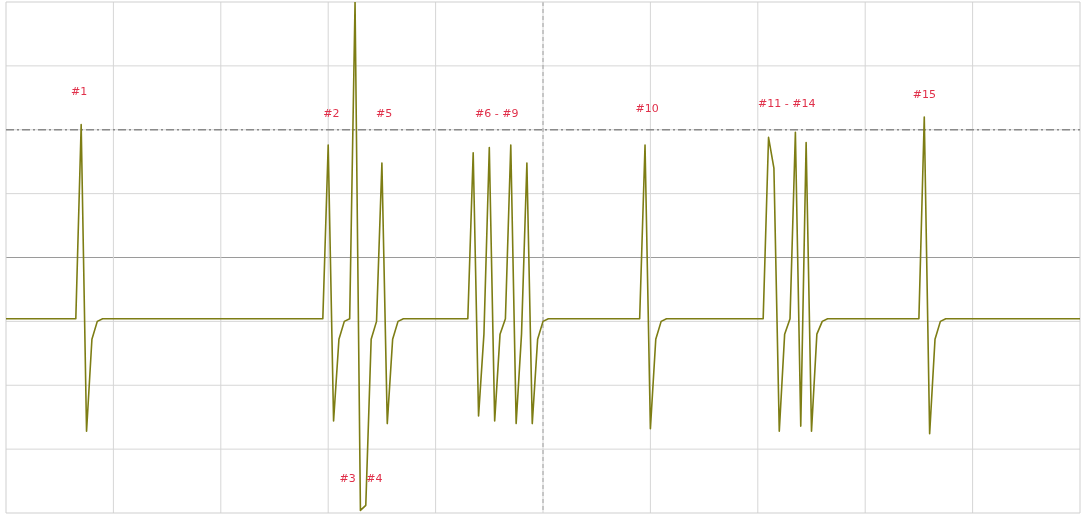  Describe the element at coordinates (787, 104) in the screenshot. I see `annotation: #11 - #14` at that location.